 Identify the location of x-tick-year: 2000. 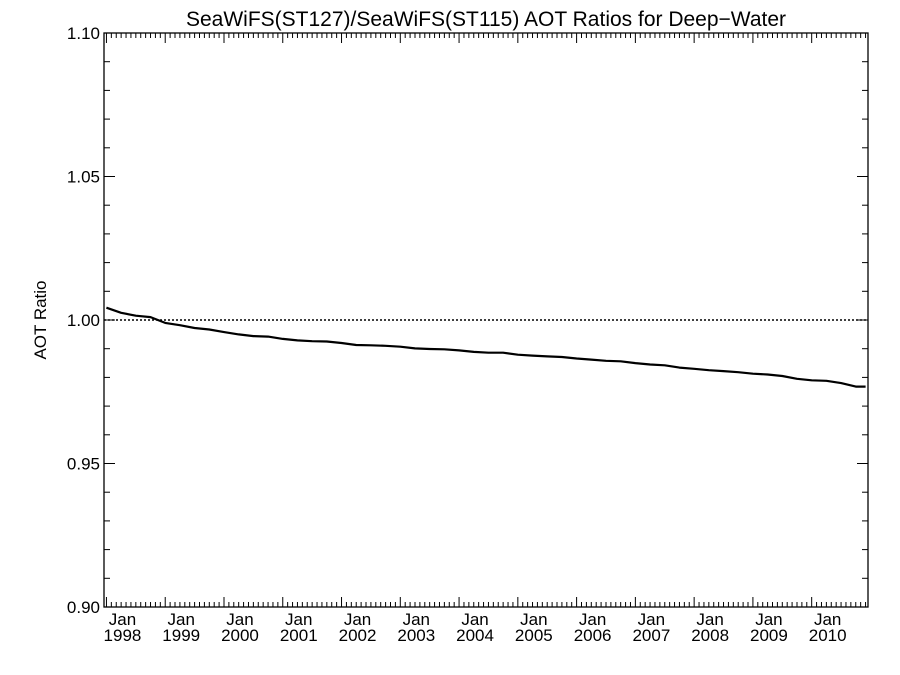
(240, 635).